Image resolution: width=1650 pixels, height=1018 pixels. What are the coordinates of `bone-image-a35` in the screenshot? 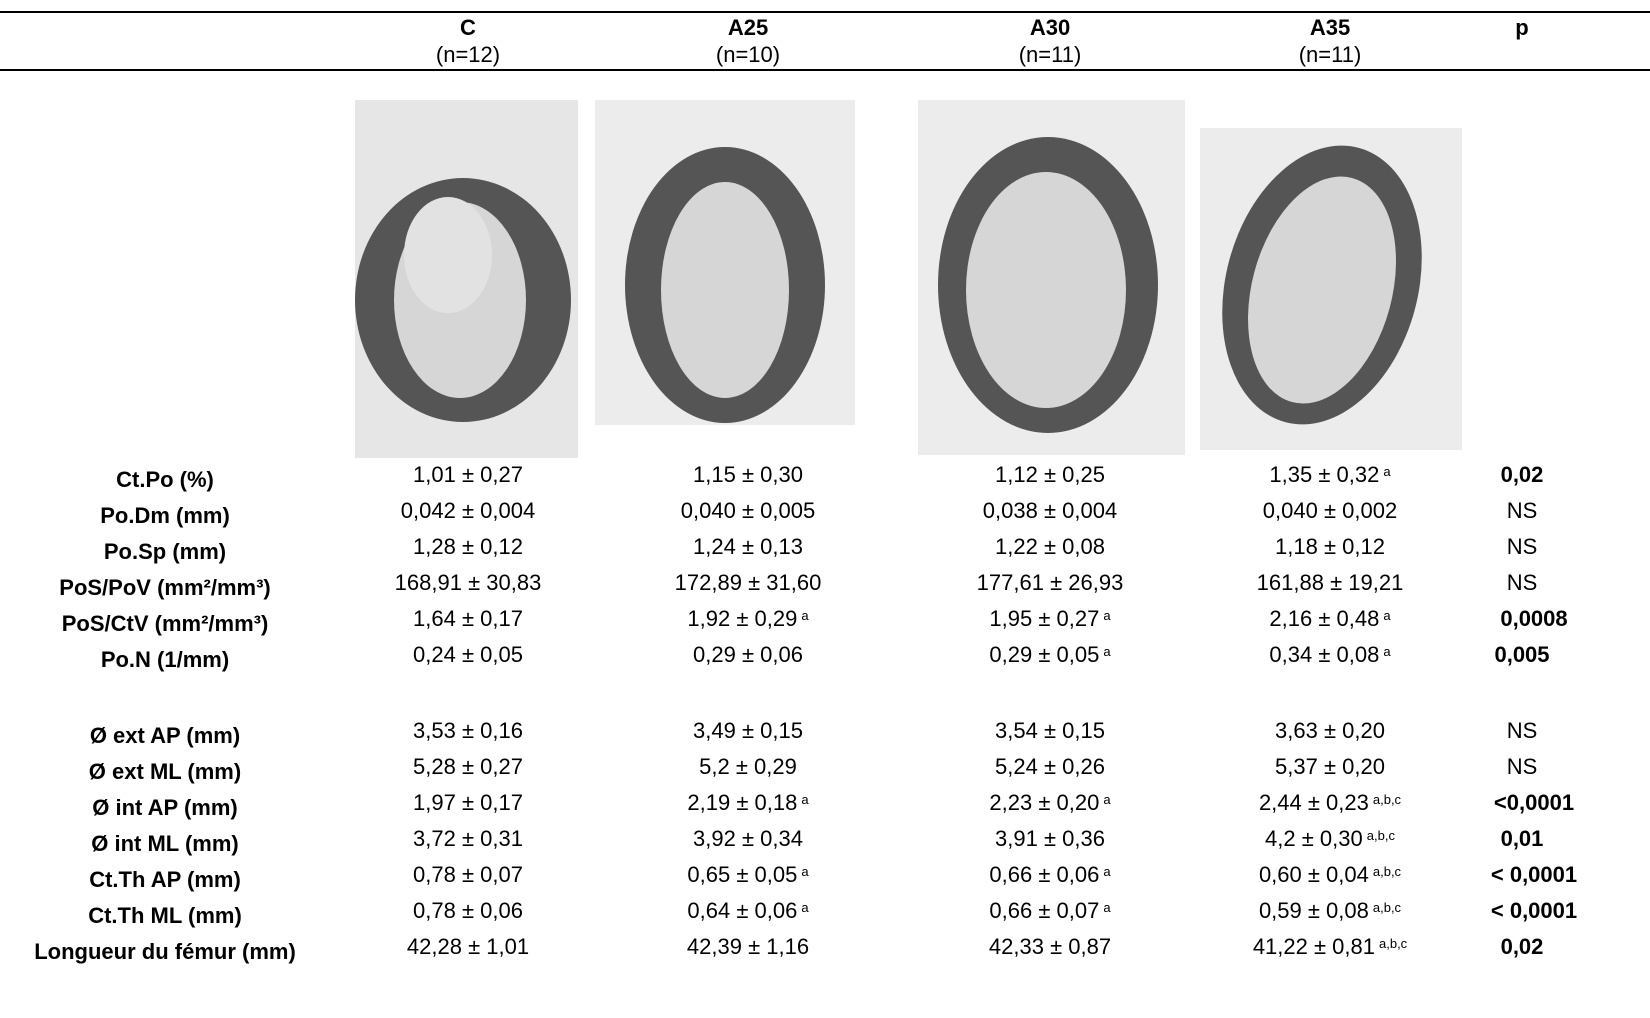 It's located at (1331, 289).